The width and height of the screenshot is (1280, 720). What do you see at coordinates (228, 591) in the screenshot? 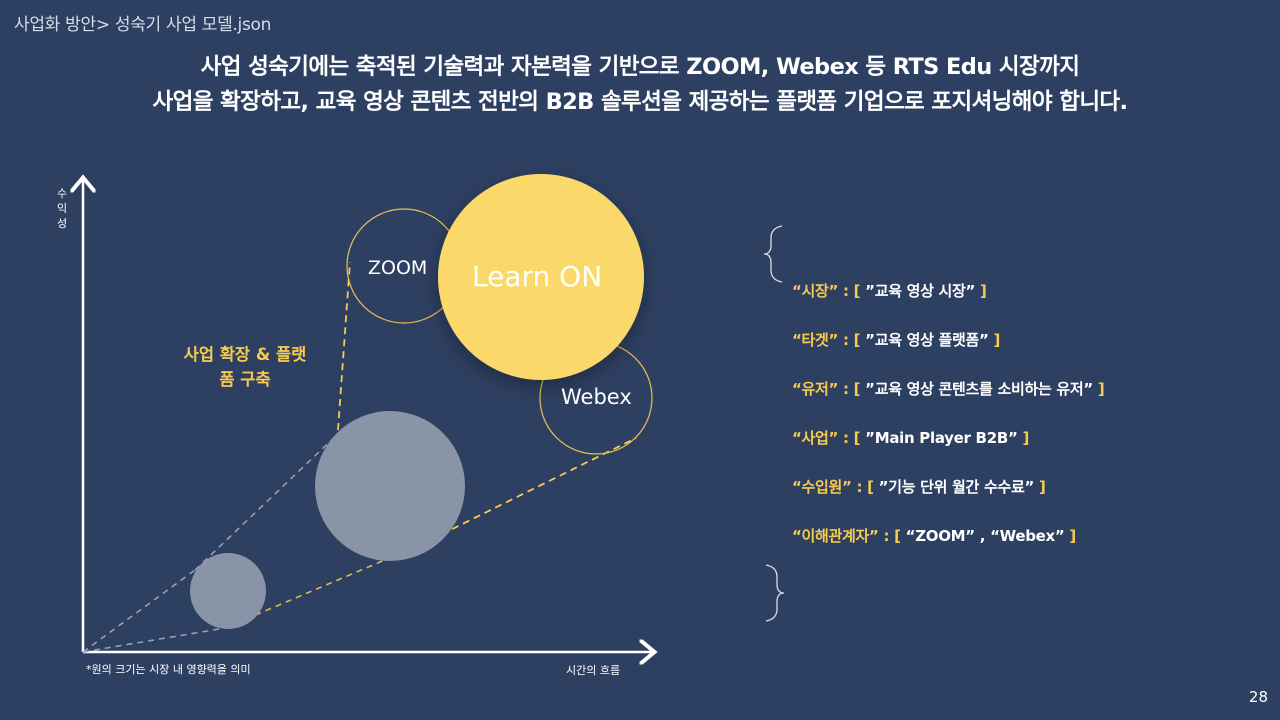
I see `bubble-small` at bounding box center [228, 591].